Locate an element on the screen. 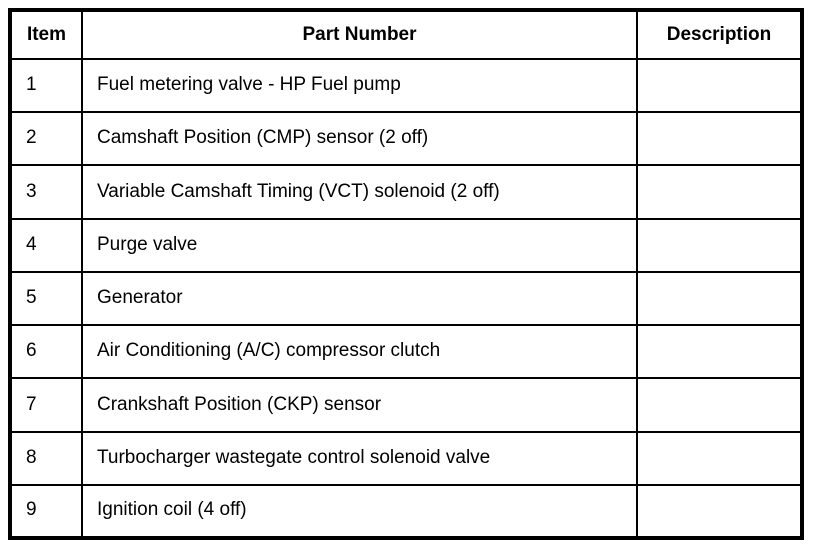 This screenshot has height=548, width=816. part-number-cell: Crankshaft Position (CKP) sensor is located at coordinates (359, 405).